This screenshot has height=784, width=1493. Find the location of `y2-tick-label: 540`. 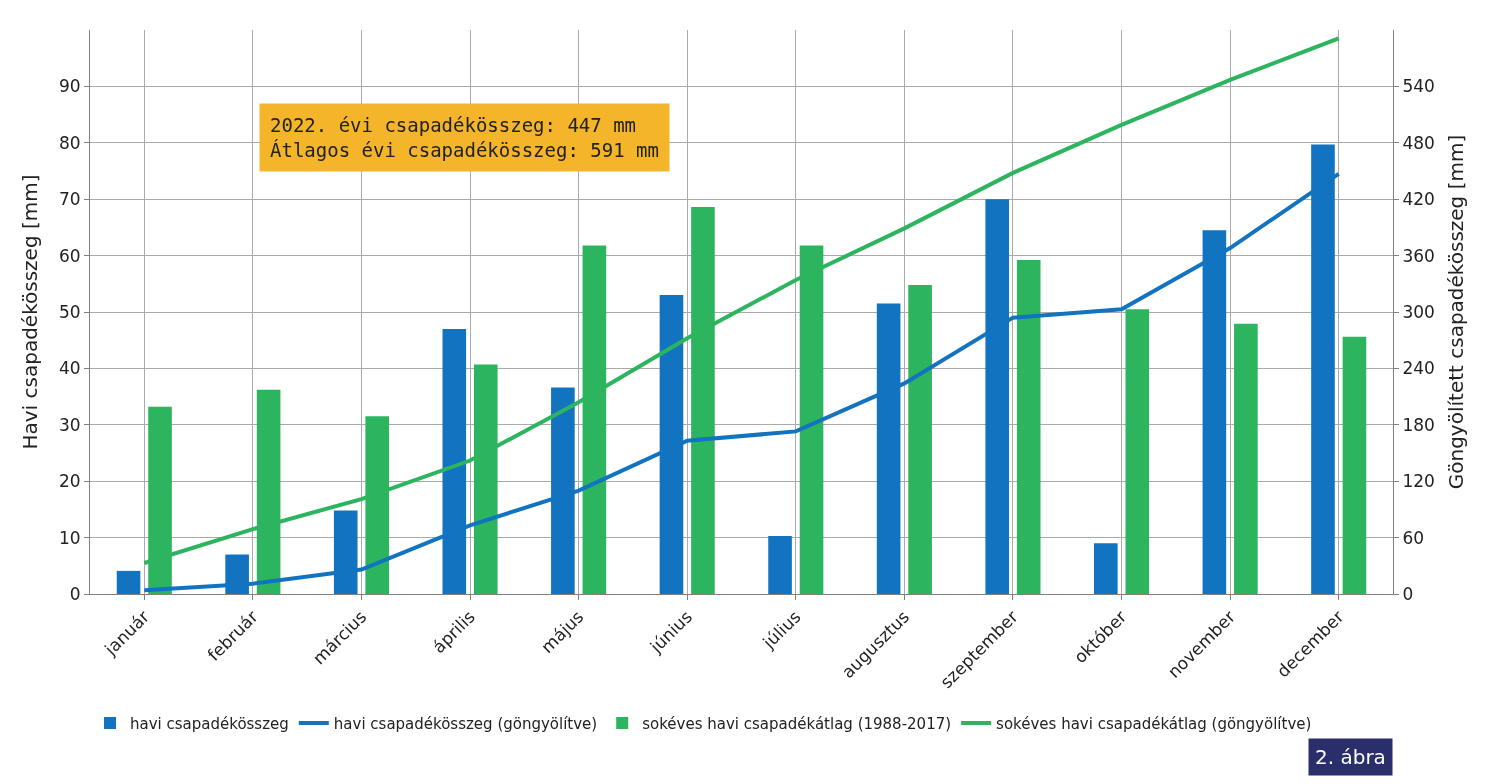

y2-tick-label: 540 is located at coordinates (1418, 86).